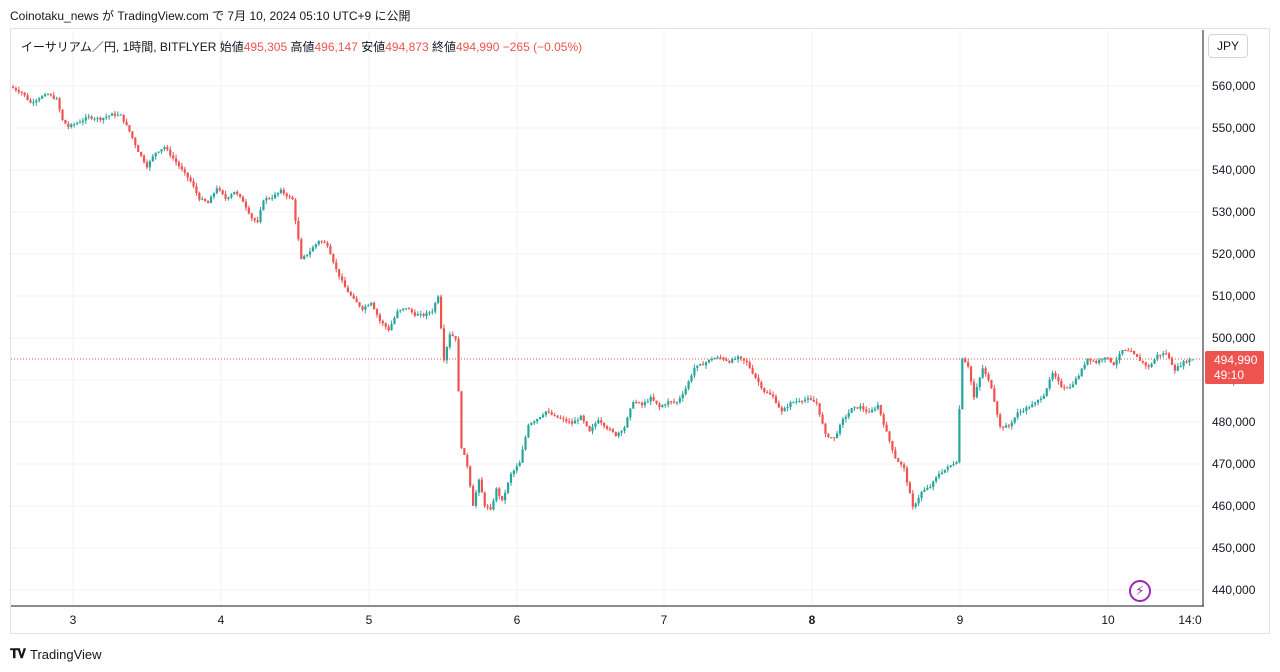 This screenshot has height=672, width=1280. What do you see at coordinates (1228, 46) in the screenshot?
I see `currency-button: JPY` at bounding box center [1228, 46].